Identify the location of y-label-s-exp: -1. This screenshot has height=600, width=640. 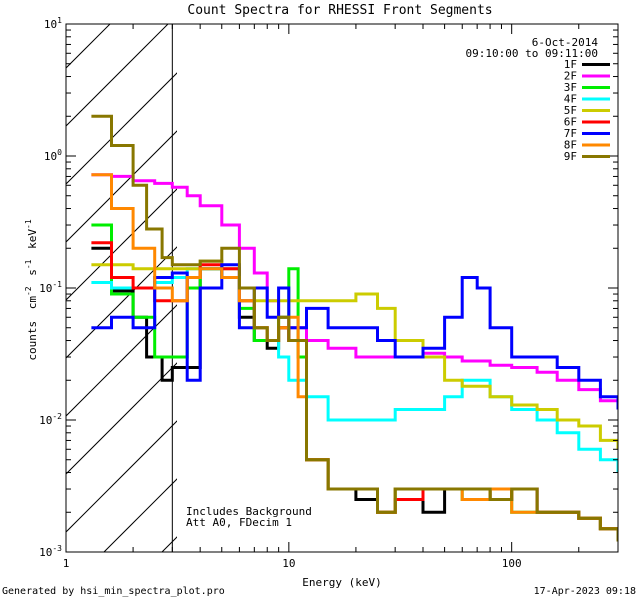
(28, 264).